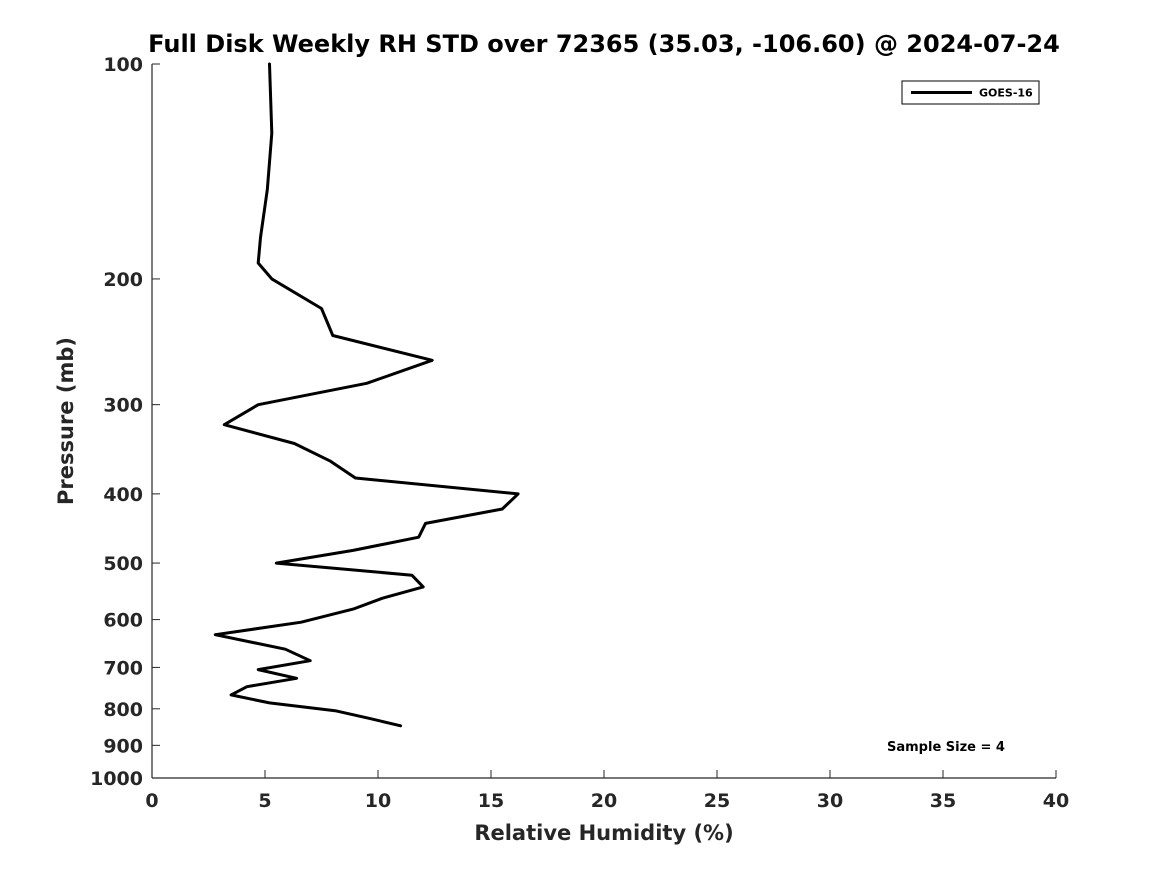 Image resolution: width=1167 pixels, height=875 pixels. I want to click on y-tick-label: 400, so click(123, 495).